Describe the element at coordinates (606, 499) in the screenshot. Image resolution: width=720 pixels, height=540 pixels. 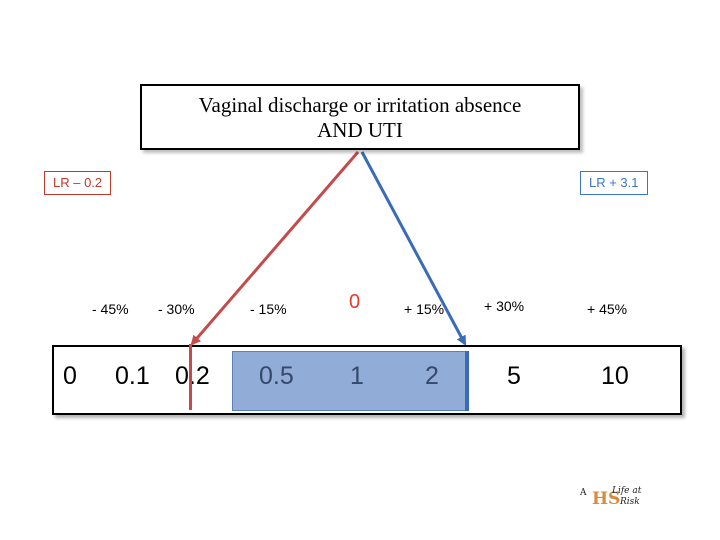
I see `logo-mark: HS` at that location.